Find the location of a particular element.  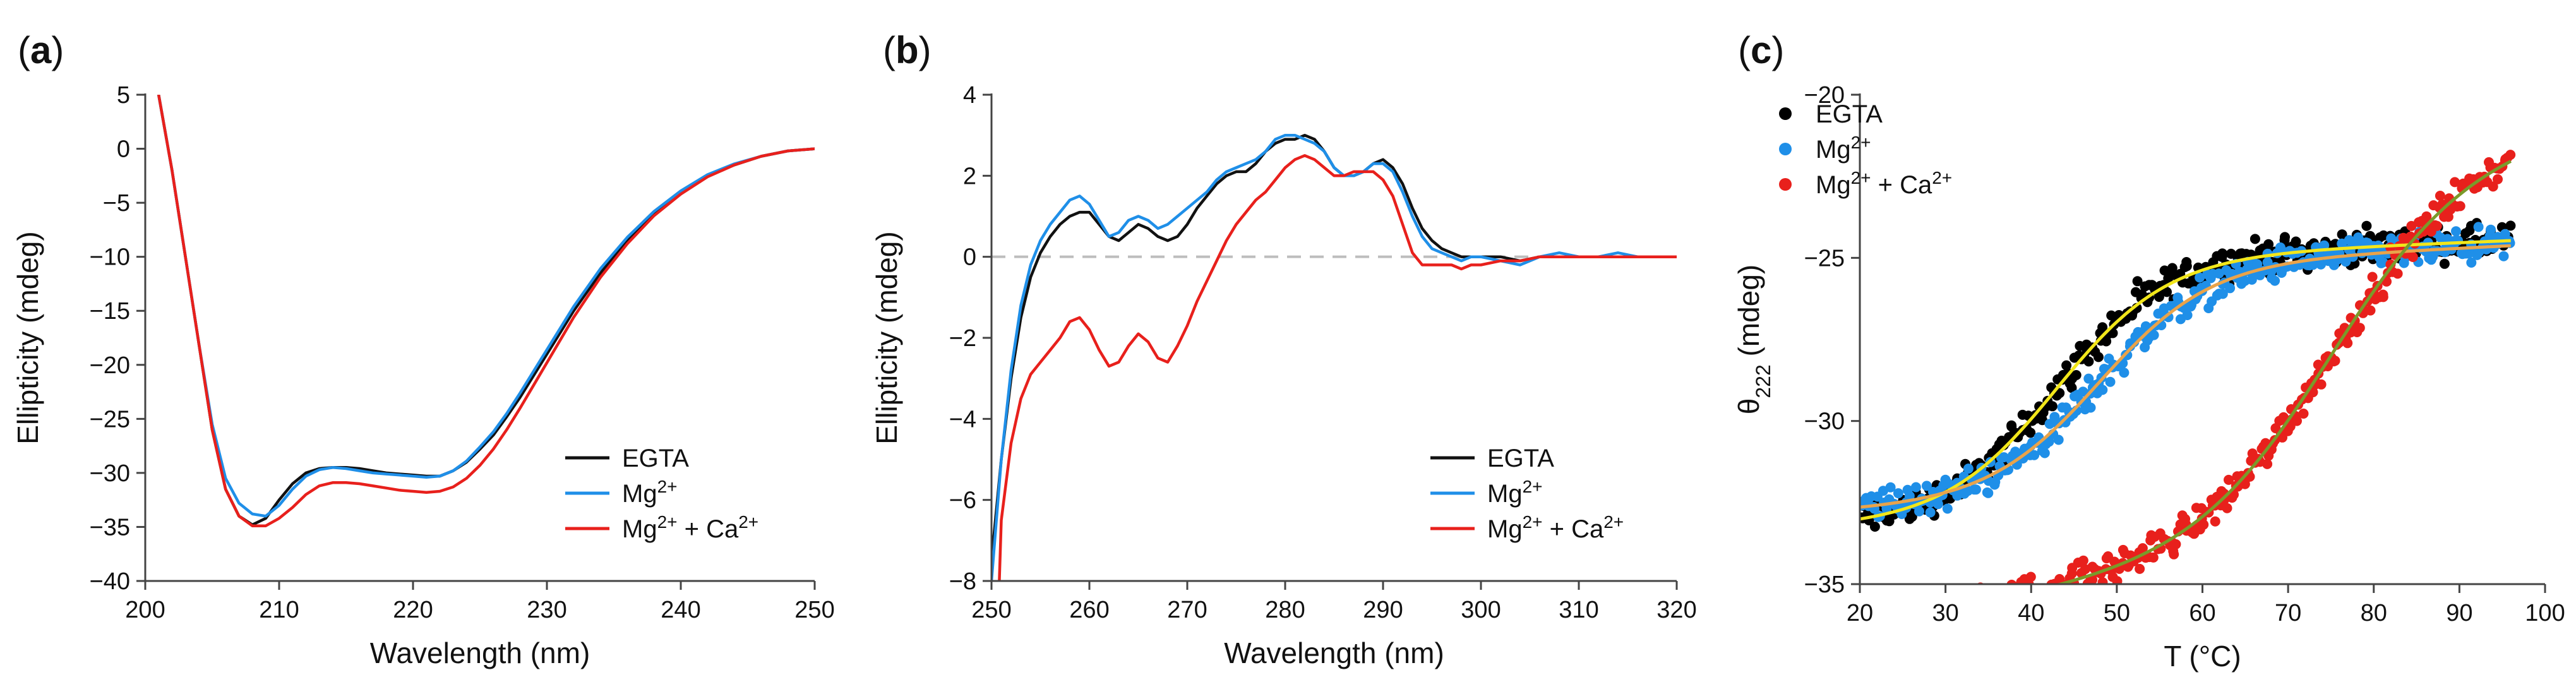

y-axis-title-c: θ222 (mdeg) is located at coordinates (1754, 339).